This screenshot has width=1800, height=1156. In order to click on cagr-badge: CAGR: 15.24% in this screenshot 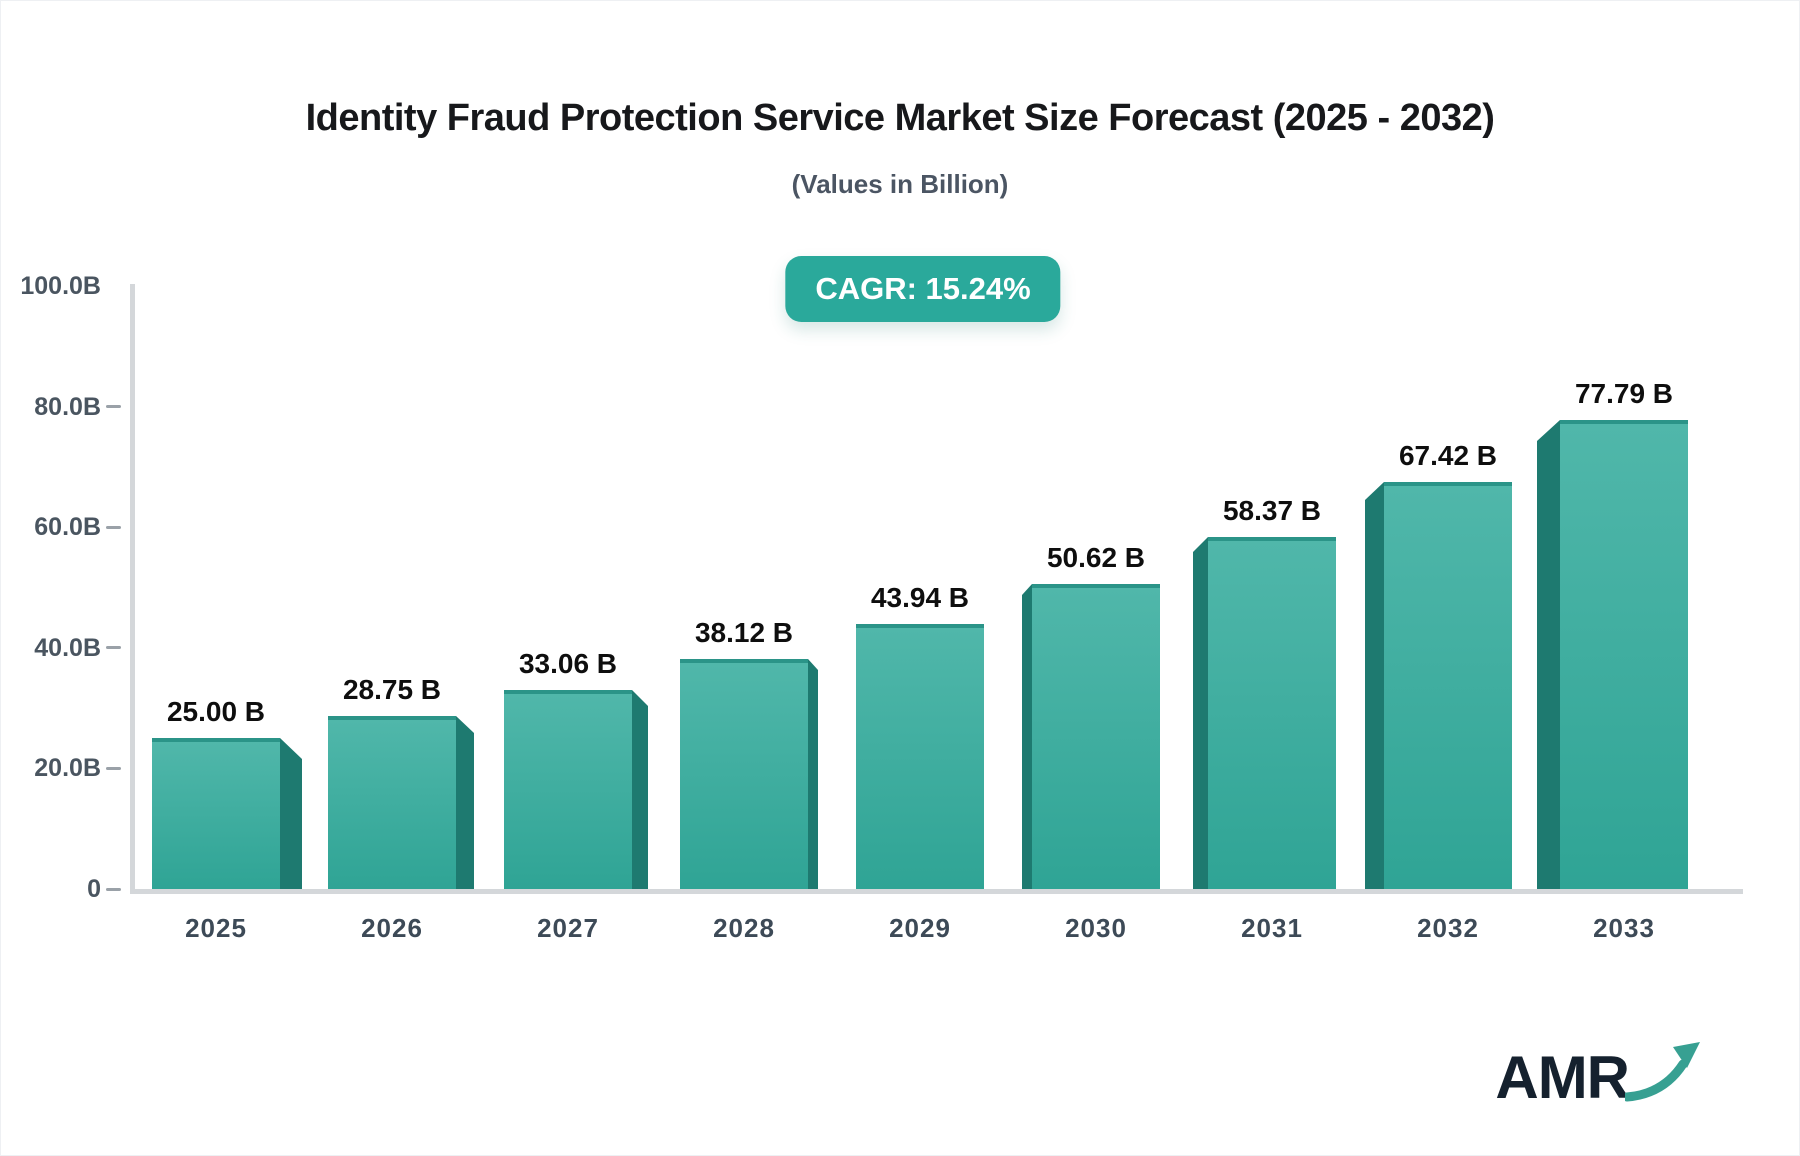, I will do `click(923, 289)`.